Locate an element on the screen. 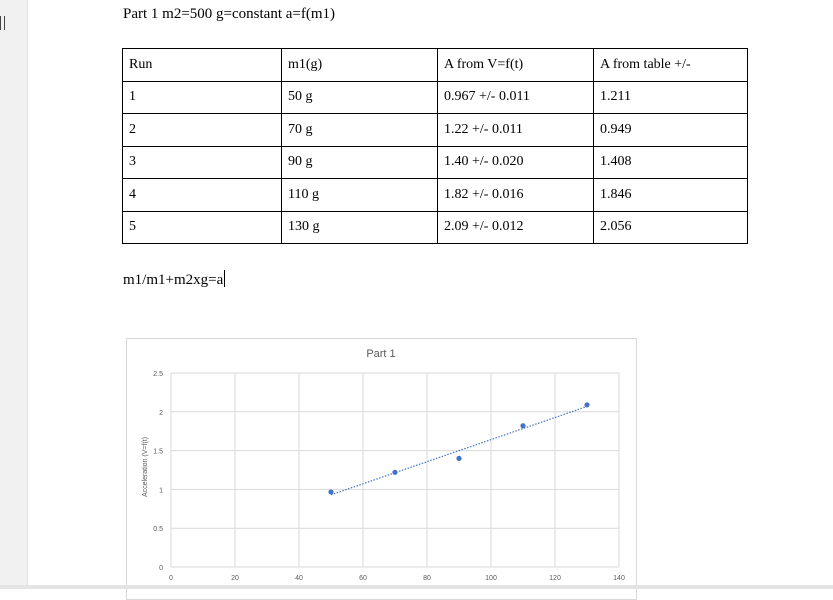 Image resolution: width=833 pixels, height=600 pixels. table-cell: 130 g is located at coordinates (359, 227).